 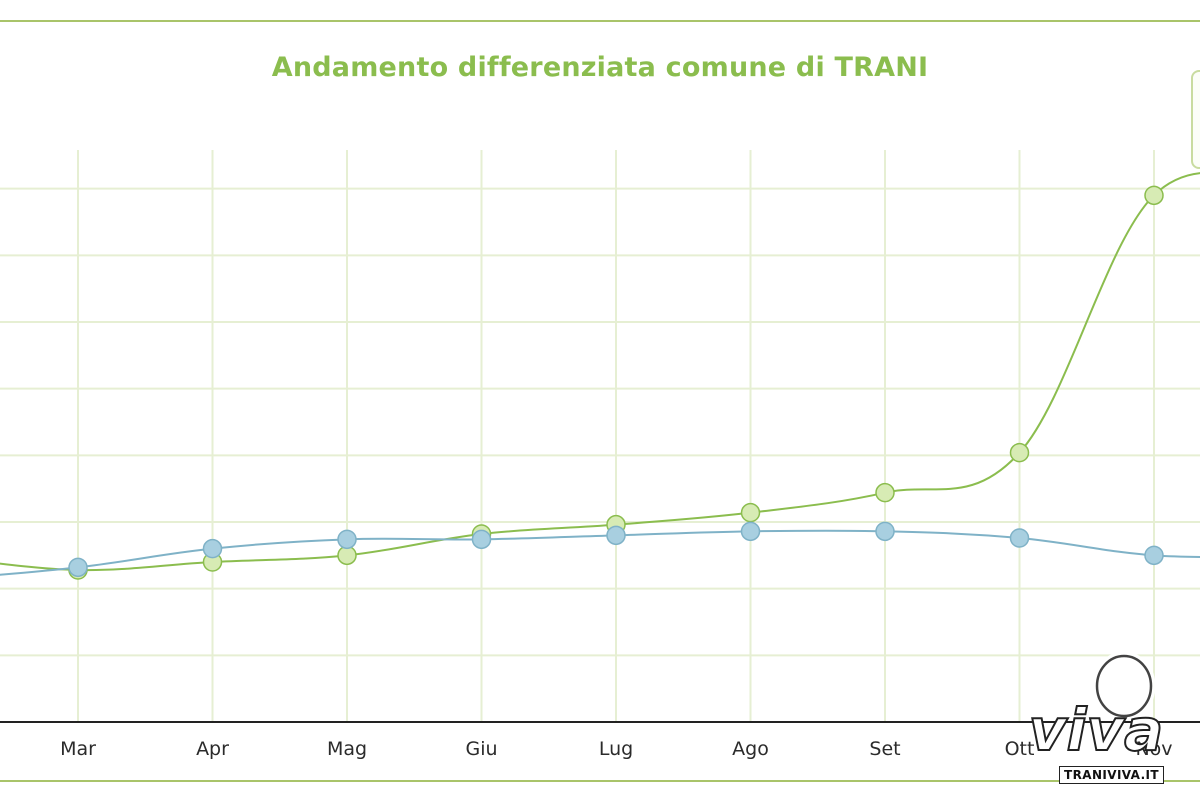 What do you see at coordinates (212, 749) in the screenshot?
I see `x-tick-label-Apr: Apr` at bounding box center [212, 749].